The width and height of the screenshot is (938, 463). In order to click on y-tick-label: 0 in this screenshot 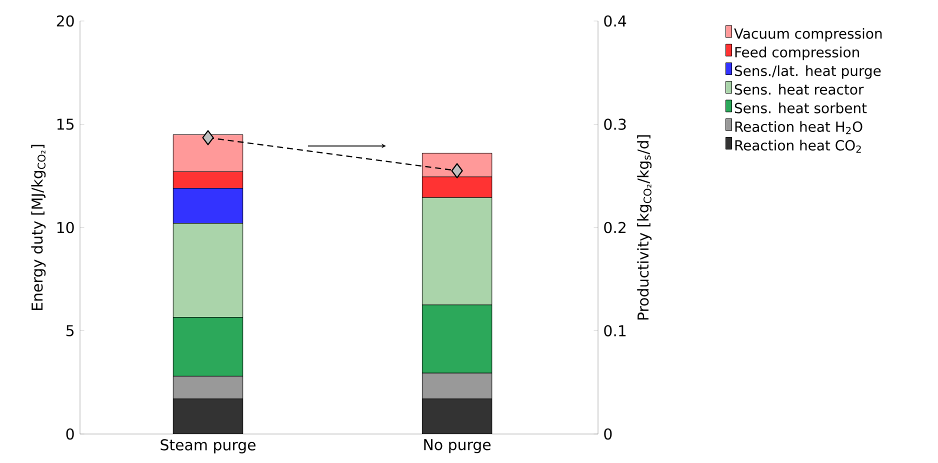, I will do `click(70, 434)`.